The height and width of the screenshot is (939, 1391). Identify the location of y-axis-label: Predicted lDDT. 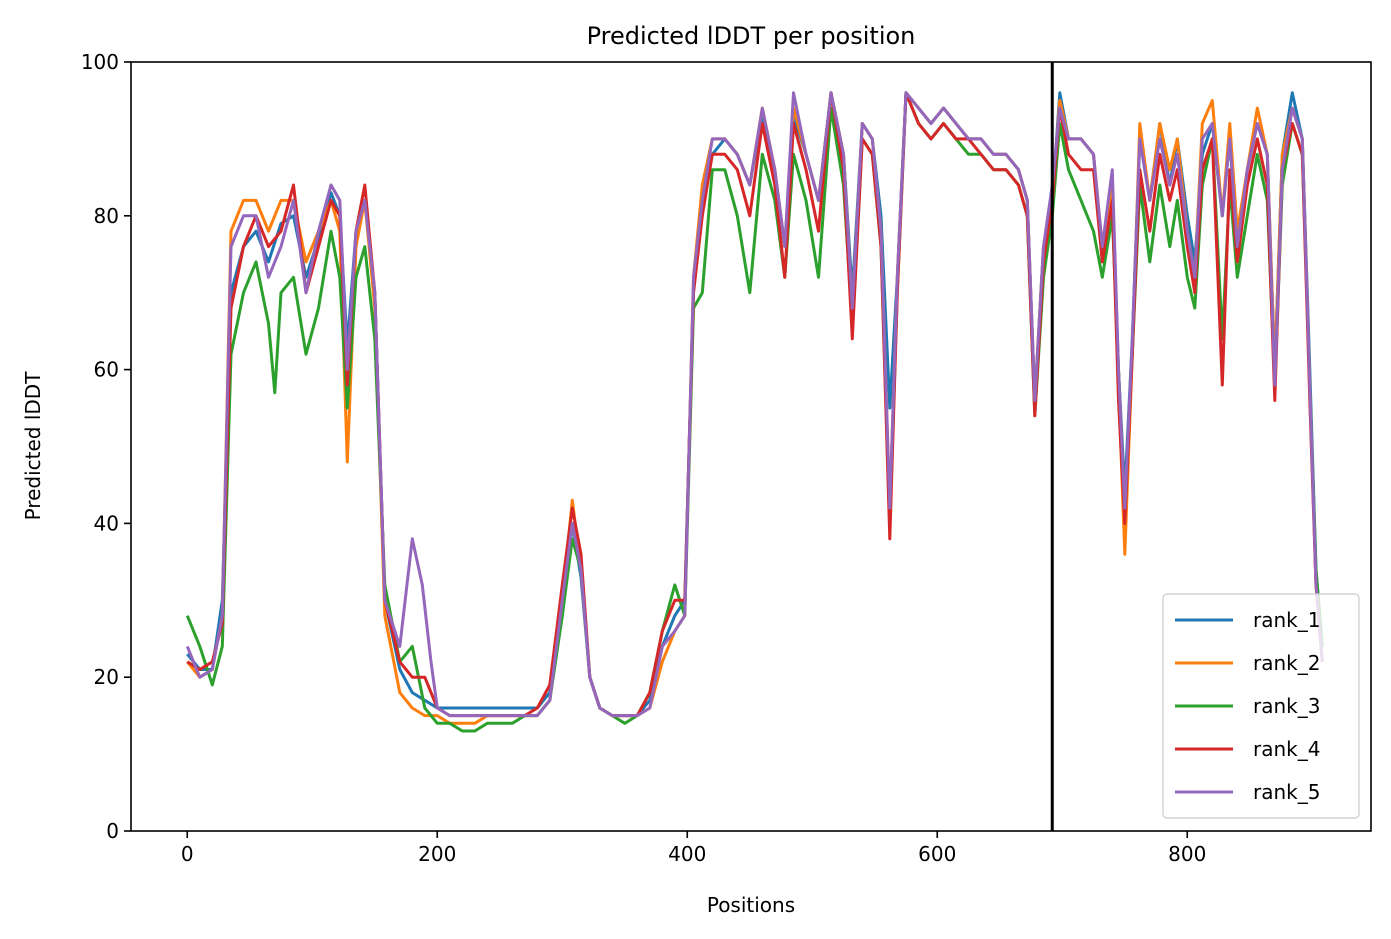
(33, 446).